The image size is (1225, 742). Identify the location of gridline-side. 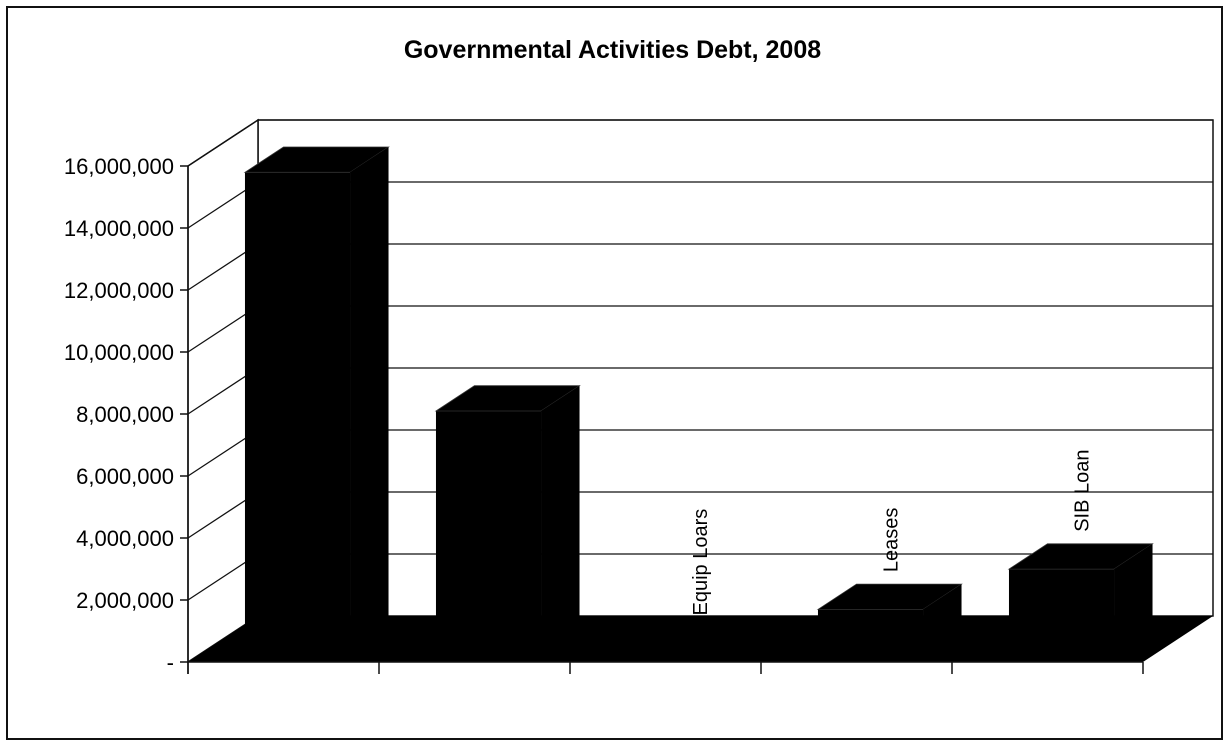
(223, 143).